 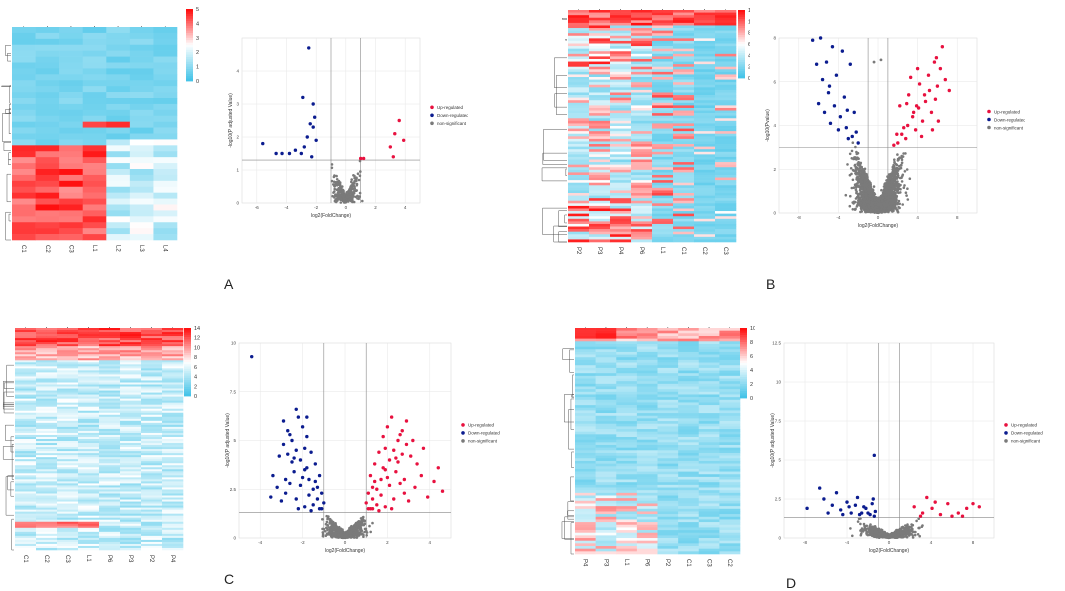 I want to click on colorbar-tick-label: 0, so click(x=197, y=82).